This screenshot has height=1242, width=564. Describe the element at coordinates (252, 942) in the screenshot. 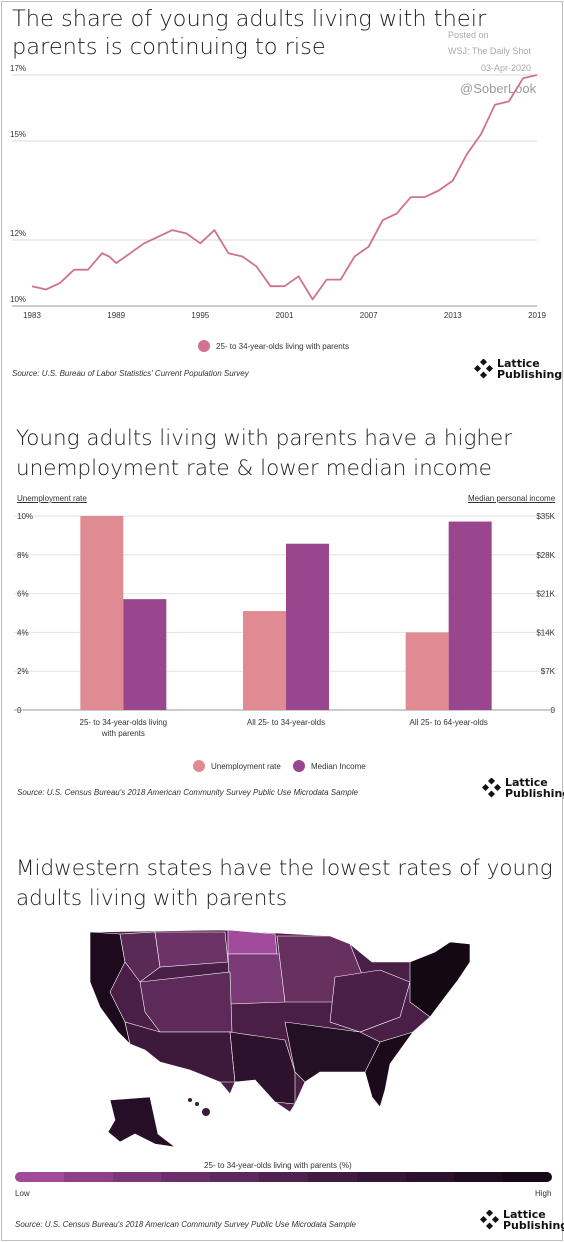

I see `map-region-north-dakota` at that location.